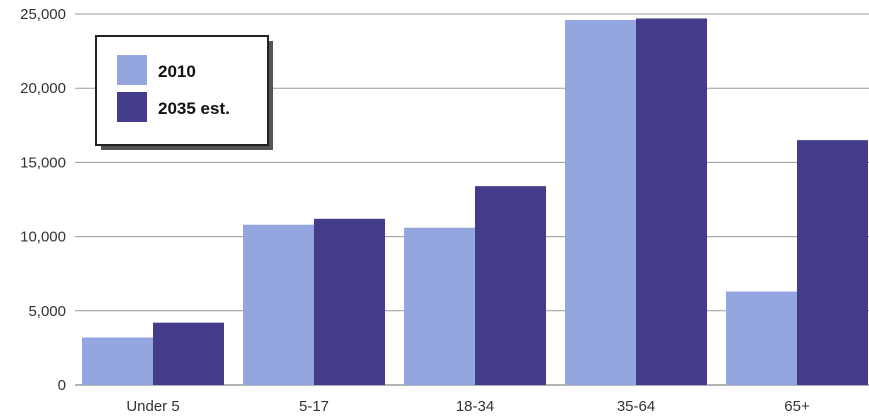  Describe the element at coordinates (314, 406) in the screenshot. I see `x-tick-label: 5-17` at that location.